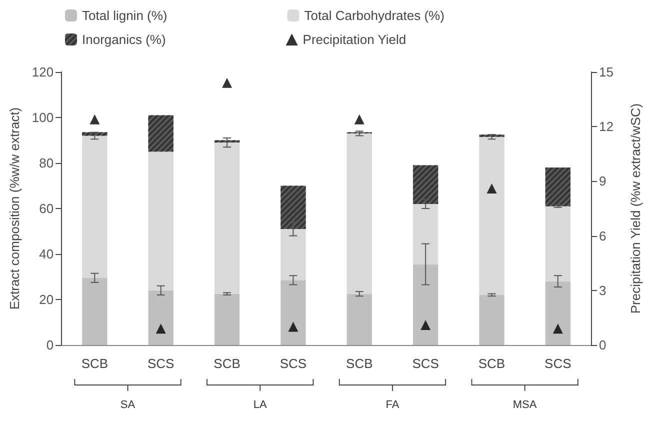  What do you see at coordinates (602, 181) in the screenshot?
I see `y2-tick-label: 9` at bounding box center [602, 181].